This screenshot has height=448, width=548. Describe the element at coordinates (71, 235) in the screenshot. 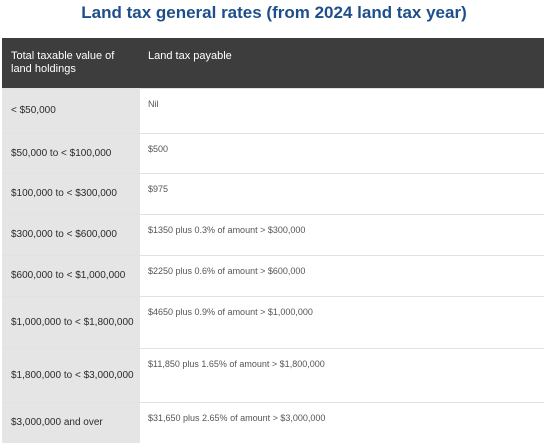

I see `taxable-value-cell: $300,000 to < $600,000` at that location.